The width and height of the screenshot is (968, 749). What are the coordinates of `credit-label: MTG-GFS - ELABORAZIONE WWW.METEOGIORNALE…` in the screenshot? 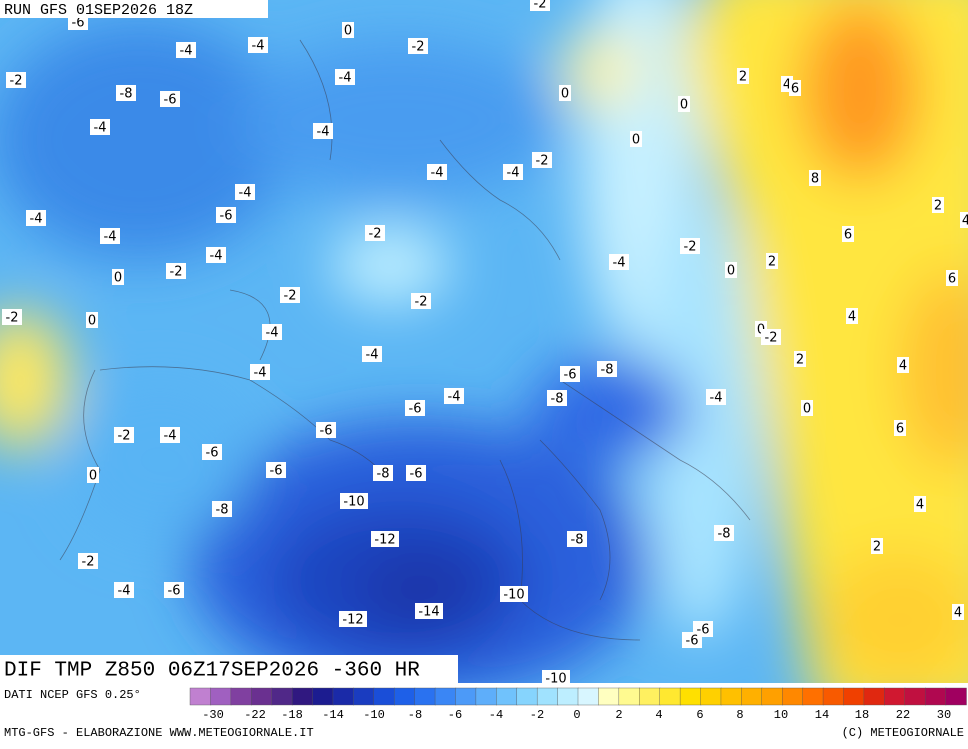 It's located at (159, 733).